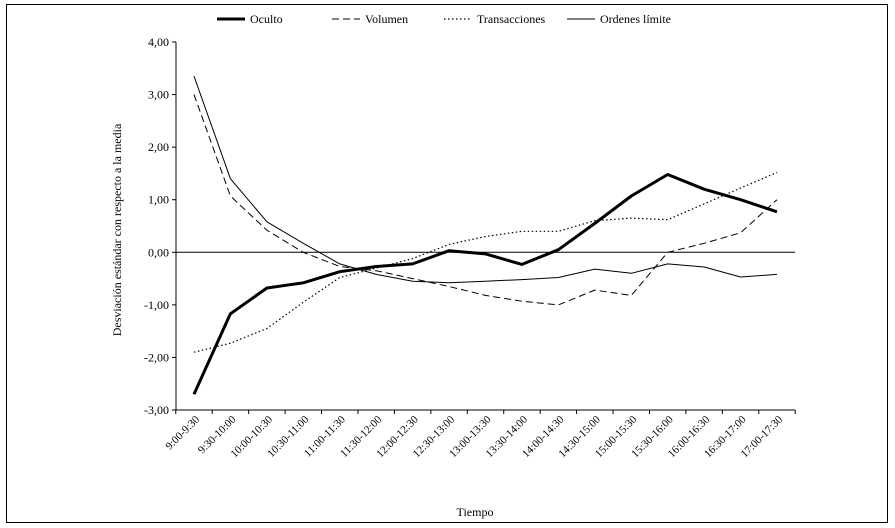  What do you see at coordinates (156, 410) in the screenshot?
I see `y-tick-label: -3,00` at bounding box center [156, 410].